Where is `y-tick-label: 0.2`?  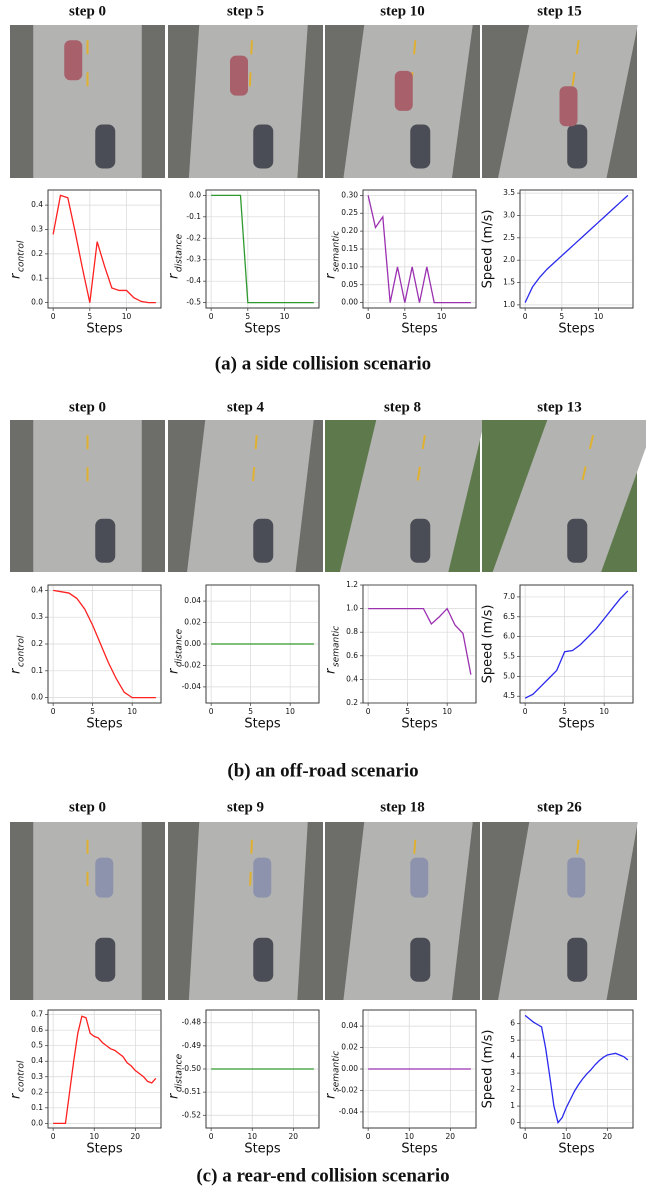
y-tick-label: 0.2 is located at coordinates (37, 253).